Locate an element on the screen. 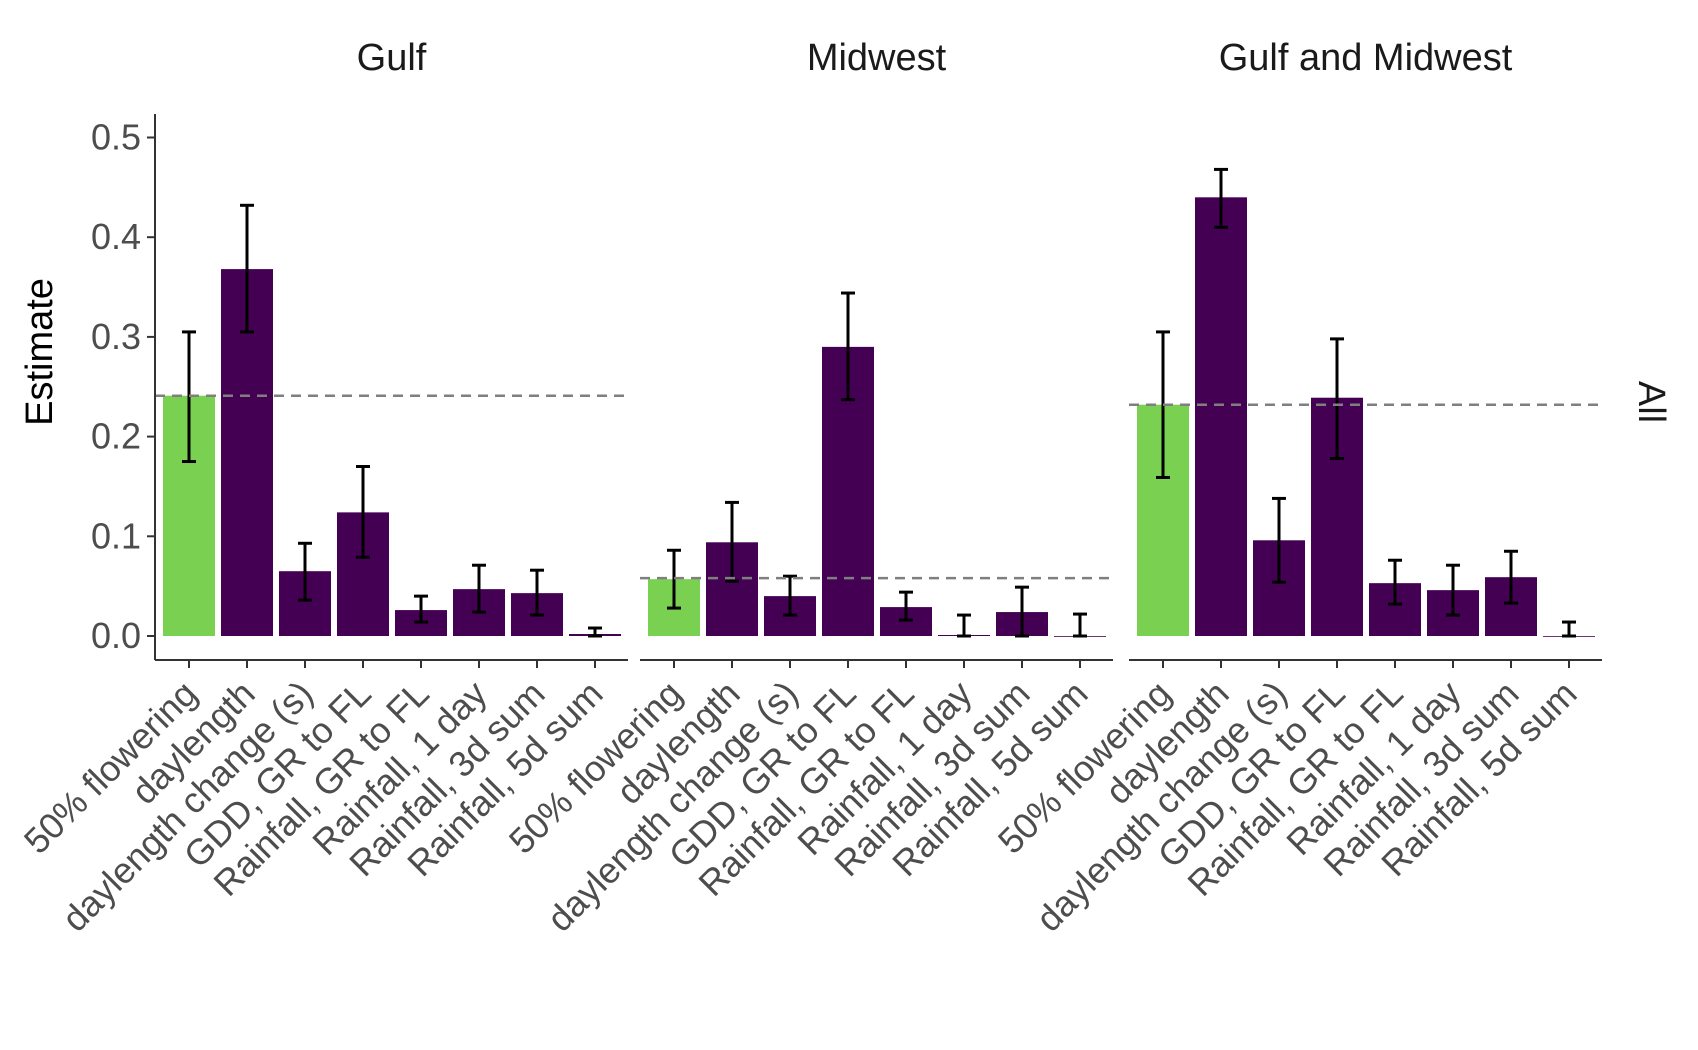  strip-label-all: All is located at coordinates (1651, 402).